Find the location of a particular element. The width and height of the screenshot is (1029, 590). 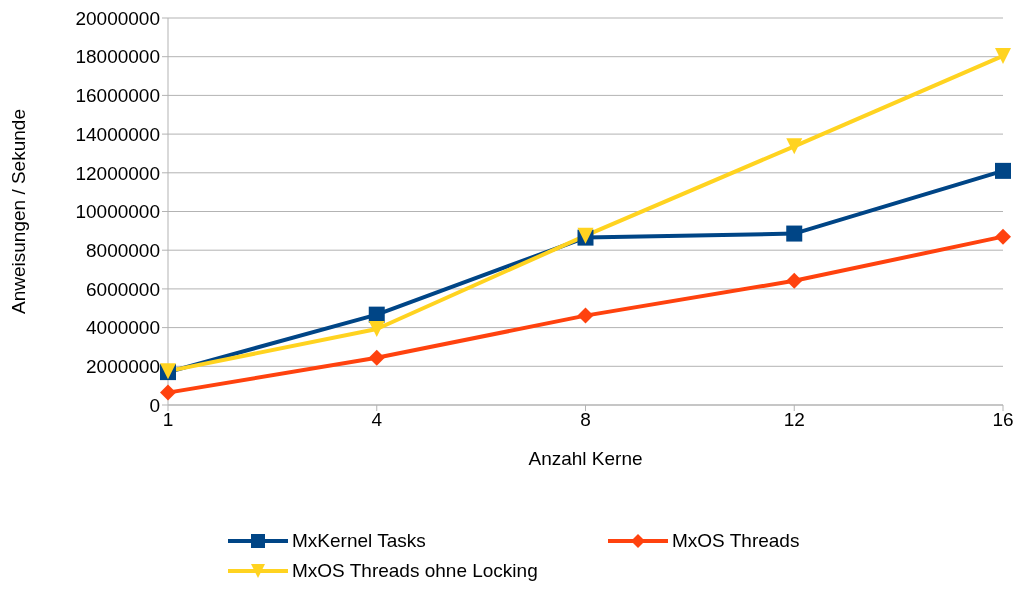

y-tick-label: 0 is located at coordinates (154, 405).